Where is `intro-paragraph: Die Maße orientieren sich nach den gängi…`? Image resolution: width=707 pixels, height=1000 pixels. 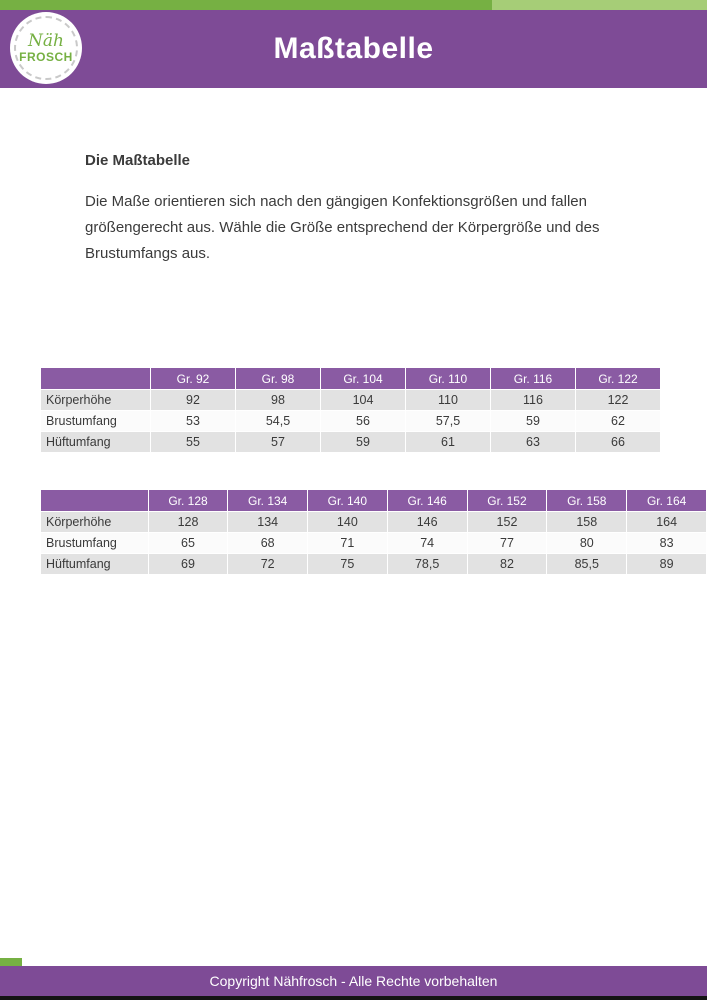 intro-paragraph: Die Maße orientieren sich nach den gängi… is located at coordinates (342, 227).